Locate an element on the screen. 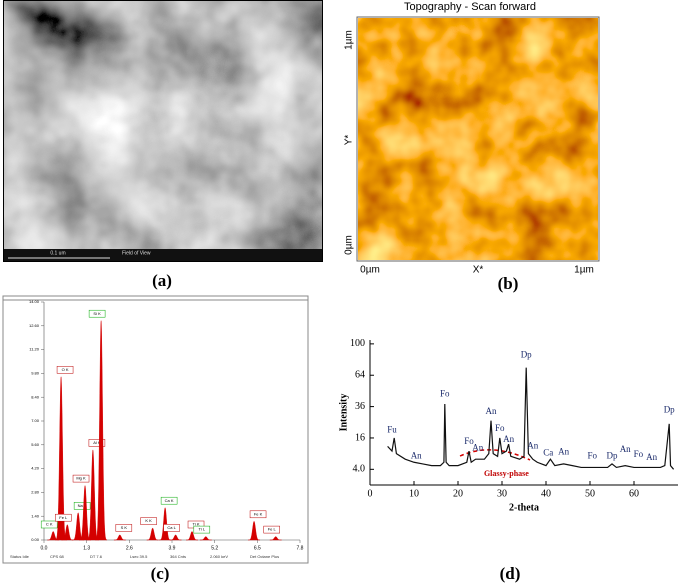 Image resolution: width=685 pixels, height=583 pixels. panel-label: (b) is located at coordinates (508, 283).